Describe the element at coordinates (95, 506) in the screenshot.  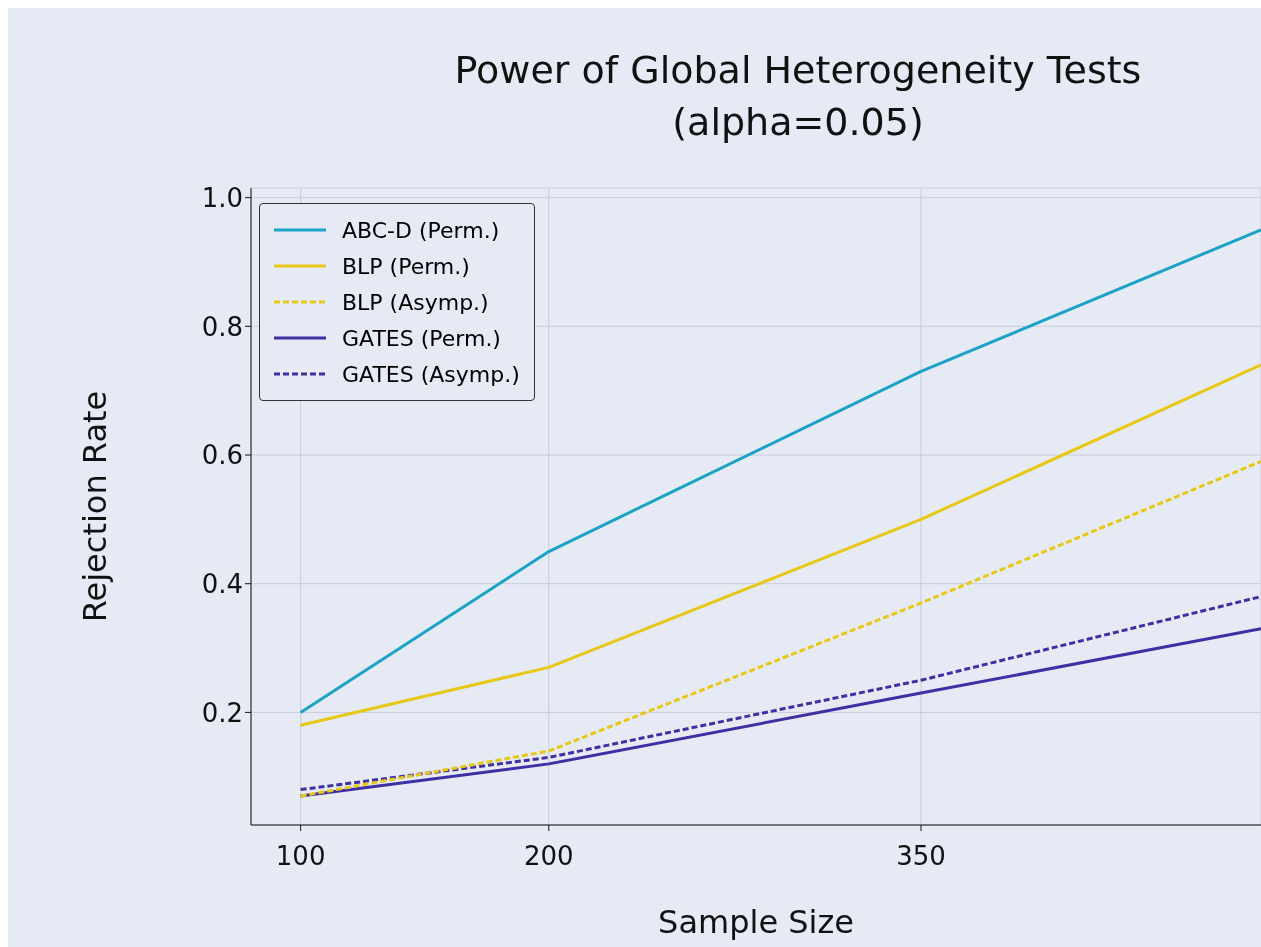
I see `y-axis-title: Rejection Rate` at that location.